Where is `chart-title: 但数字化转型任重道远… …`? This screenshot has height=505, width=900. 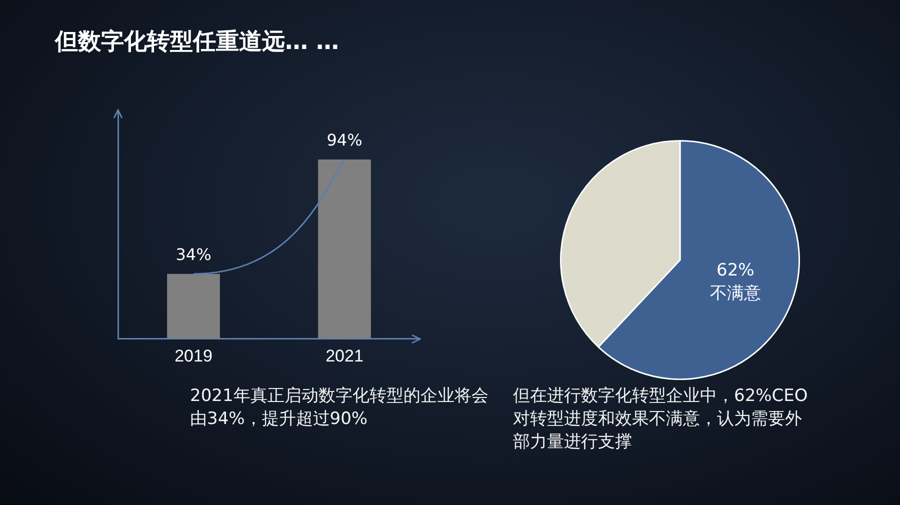 chart-title: 但数字化转型任重道远… … is located at coordinates (197, 42).